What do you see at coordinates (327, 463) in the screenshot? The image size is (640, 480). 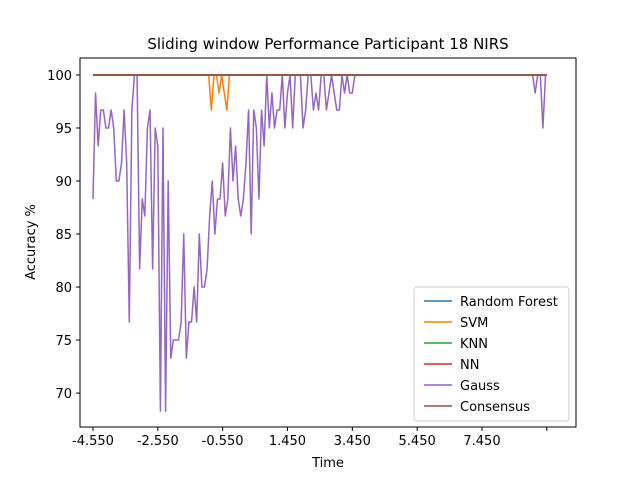 I see `x-axis-label: Time` at bounding box center [327, 463].